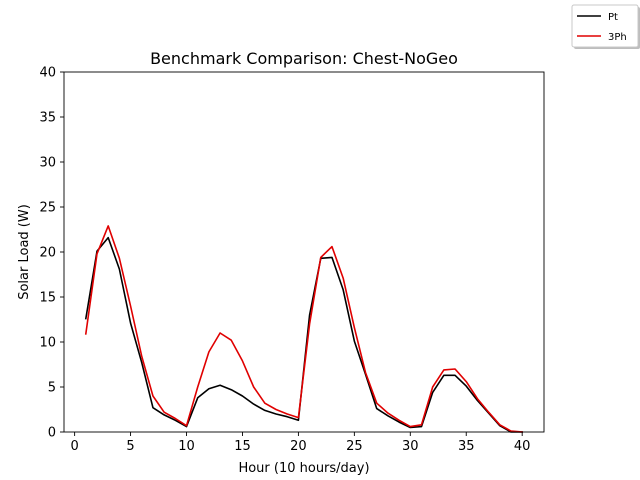  What do you see at coordinates (617, 37) in the screenshot?
I see `legend-label-3ph: 3Ph` at bounding box center [617, 37].